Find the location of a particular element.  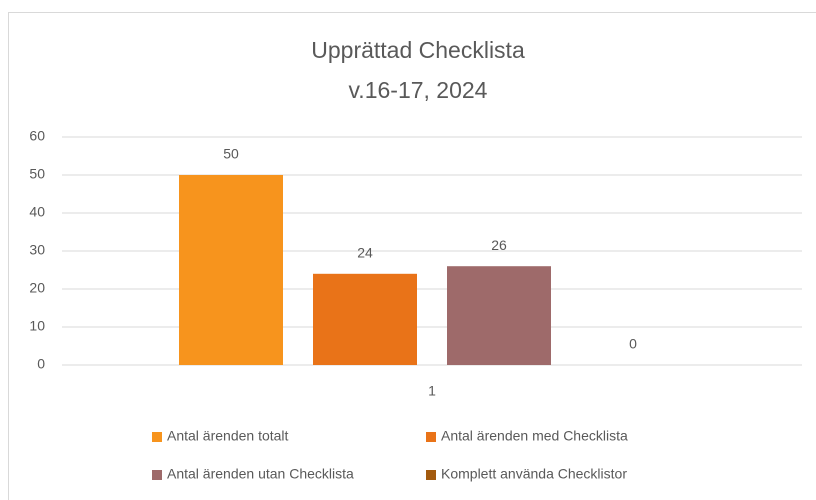

legend-label: Antal ärenden med Checklista is located at coordinates (534, 436).